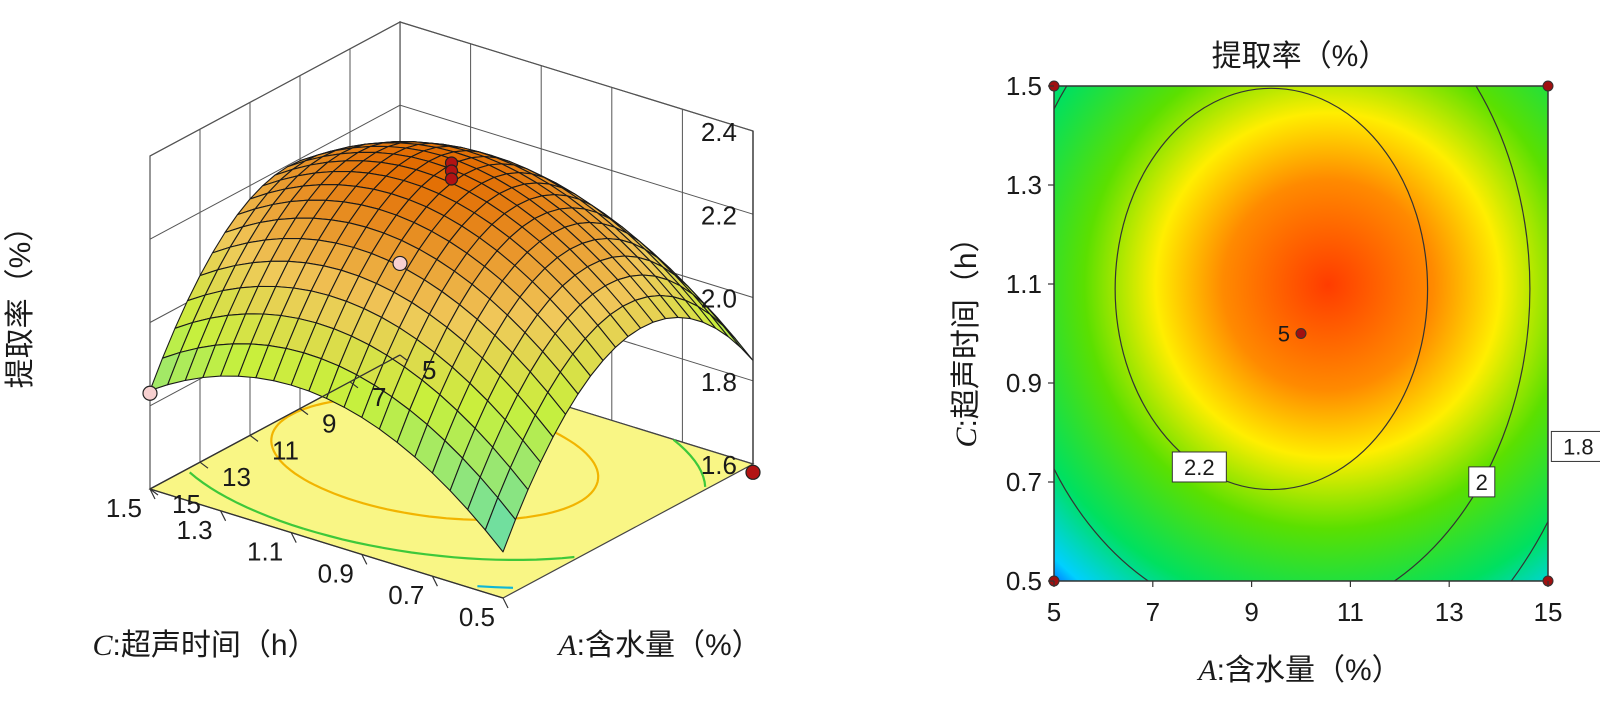 The height and width of the screenshot is (706, 1600). What do you see at coordinates (1449, 612) in the screenshot?
I see `x-tick-label: 13` at bounding box center [1449, 612].